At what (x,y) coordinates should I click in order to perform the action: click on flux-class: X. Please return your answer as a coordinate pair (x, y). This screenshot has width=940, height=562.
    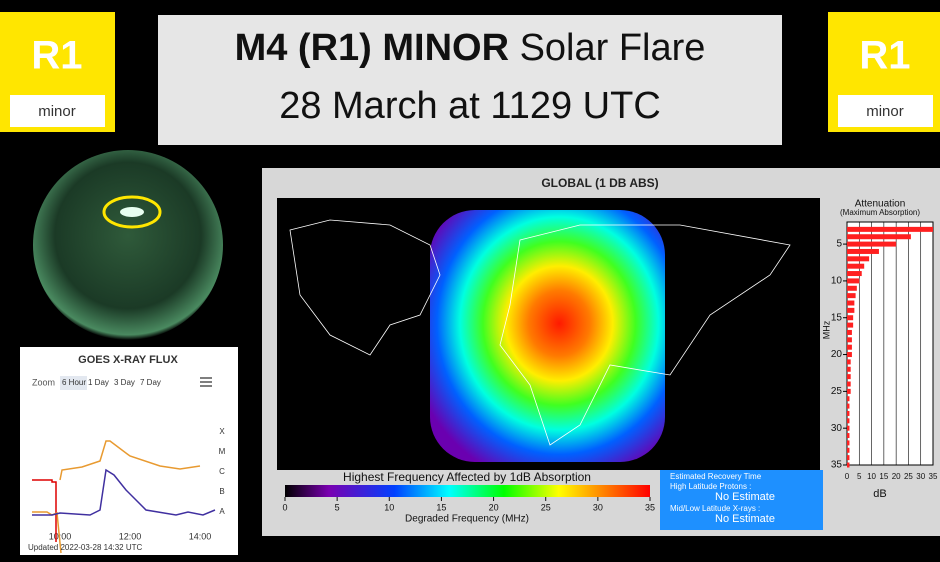
    Looking at the image, I should click on (222, 431).